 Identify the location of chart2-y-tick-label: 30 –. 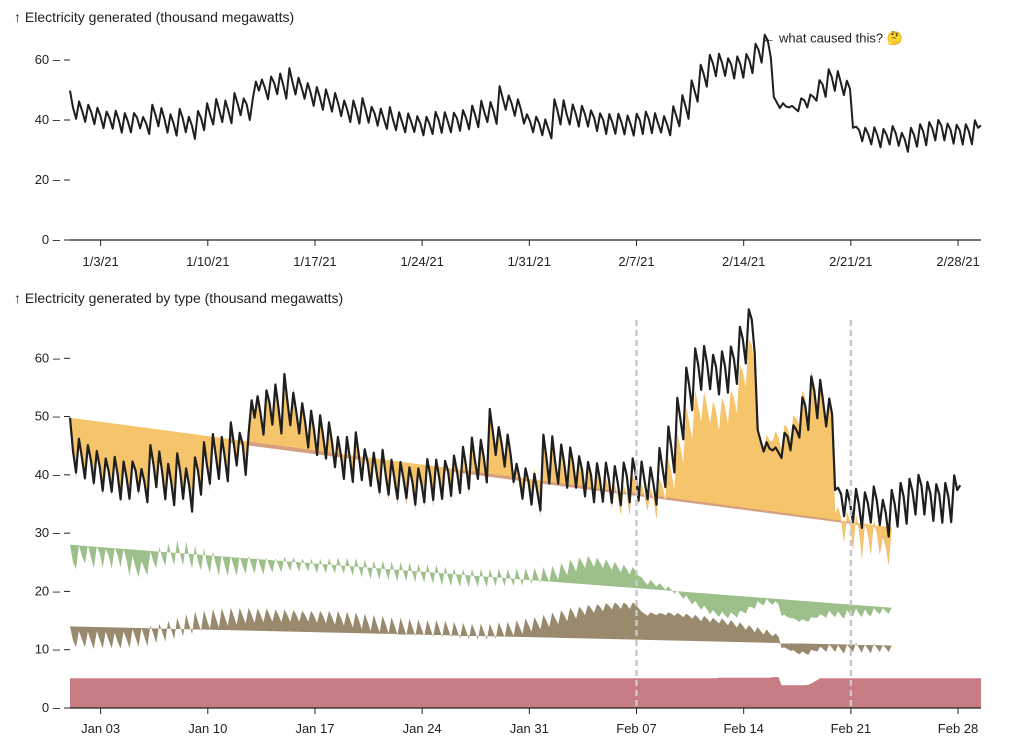
(48, 532).